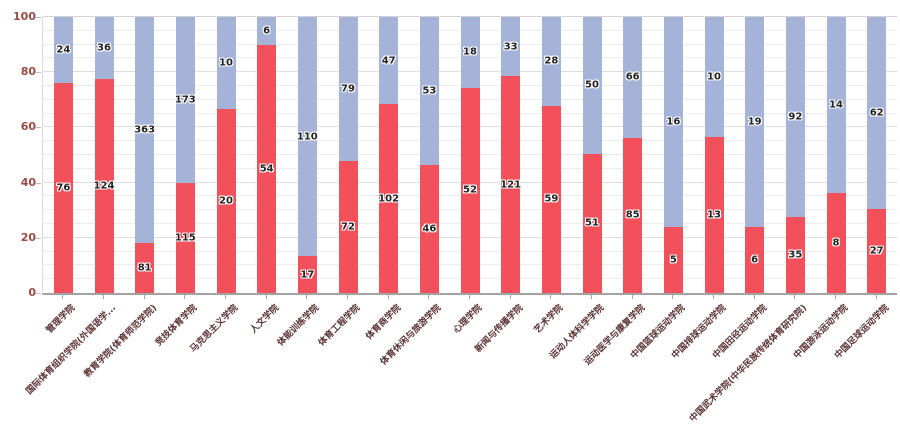  I want to click on bar-value-label-red: 6, so click(755, 260).